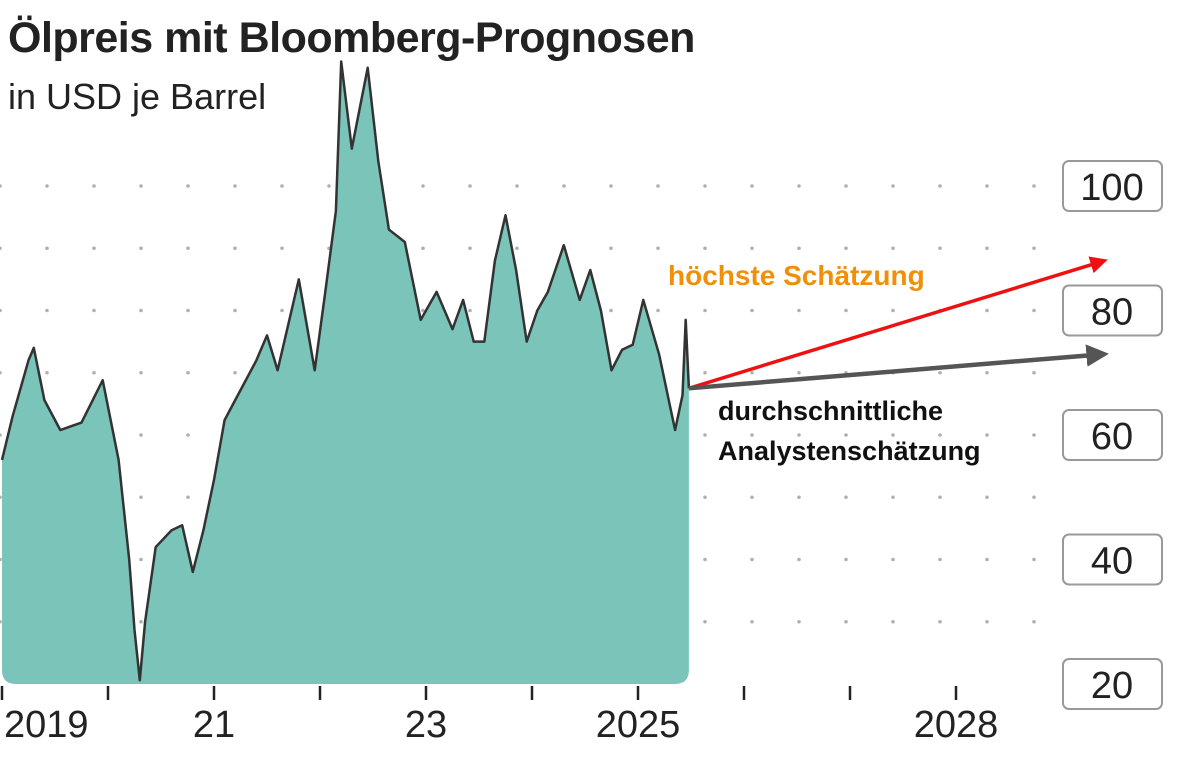 This screenshot has width=1200, height=765. I want to click on y-tick-label: 100, so click(1111, 188).